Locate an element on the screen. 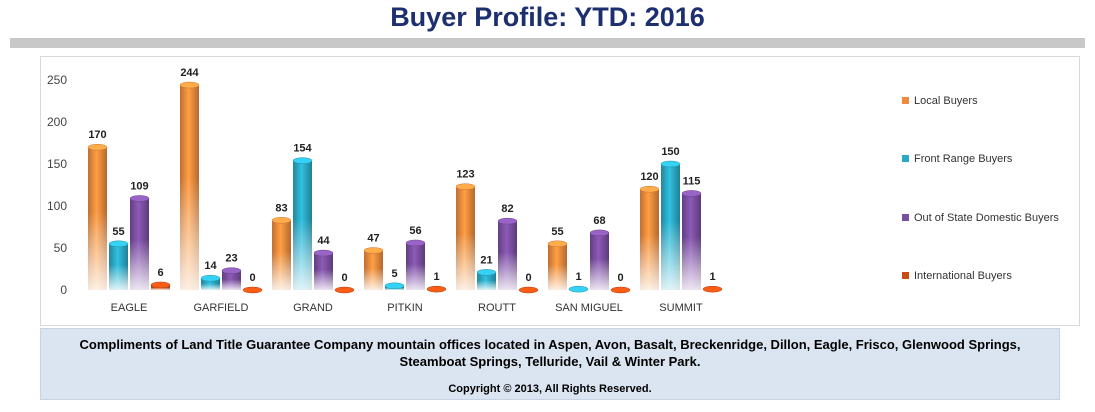  bar: 47 is located at coordinates (373, 261).